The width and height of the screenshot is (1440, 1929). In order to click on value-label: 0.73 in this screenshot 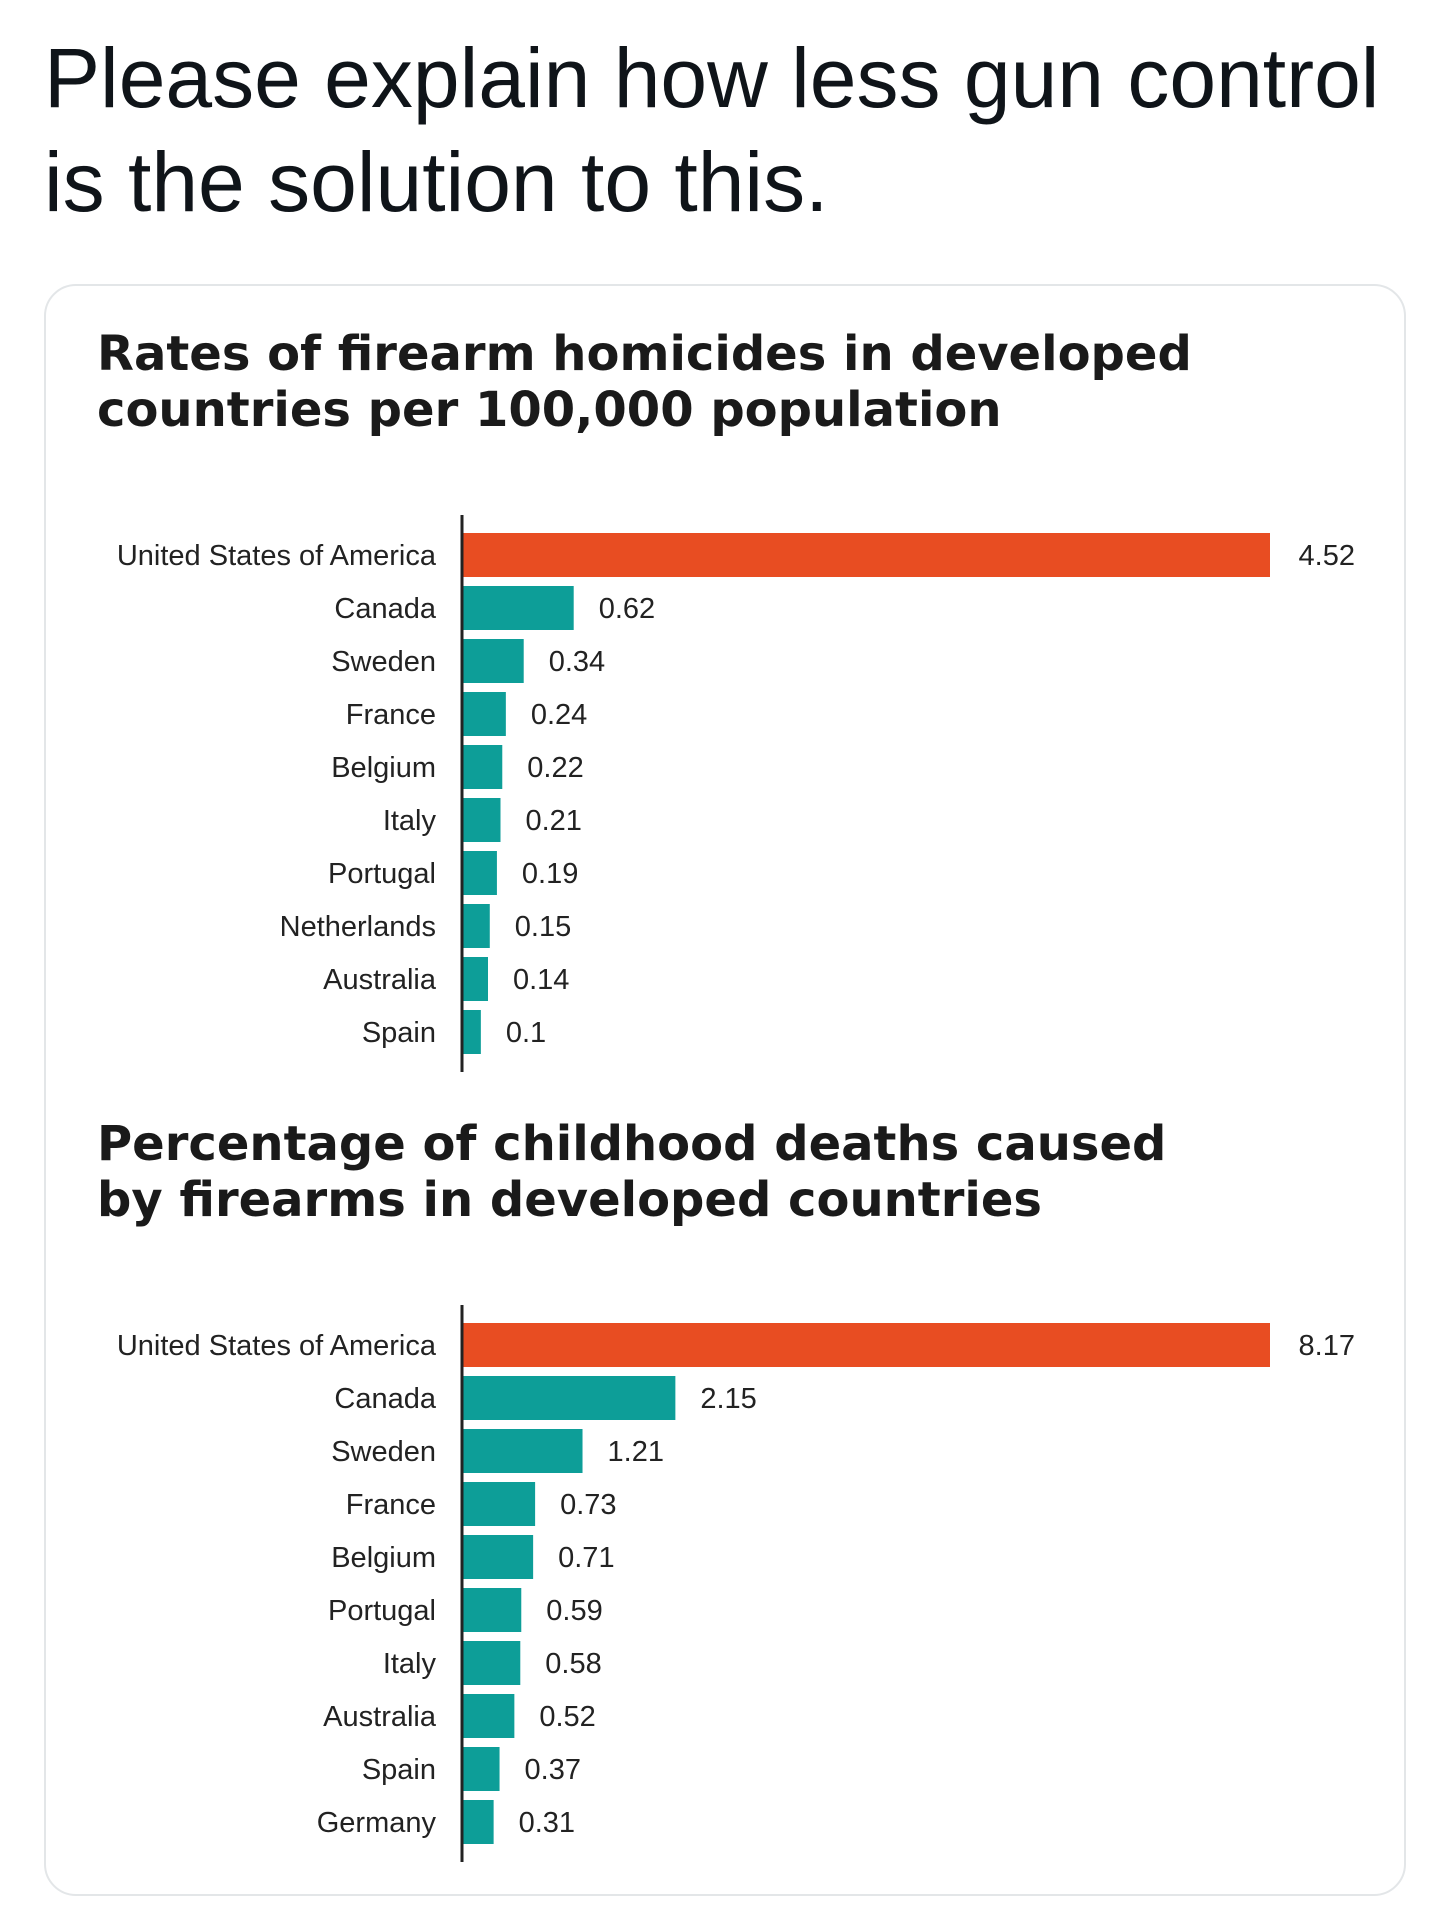, I will do `click(588, 1505)`.